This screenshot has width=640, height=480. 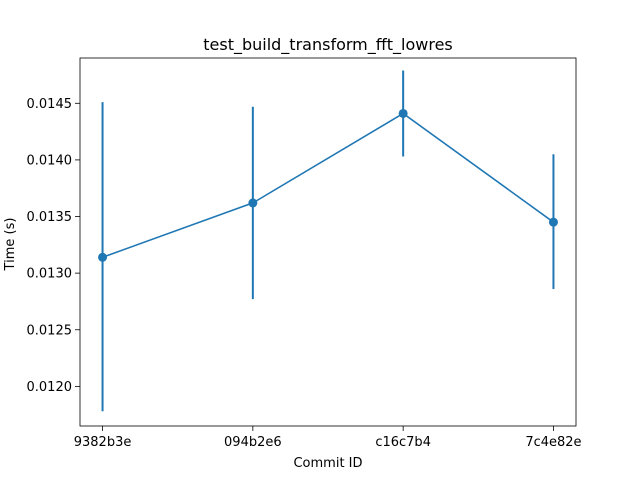 I want to click on y-tick-label: 0.0125, so click(x=50, y=330).